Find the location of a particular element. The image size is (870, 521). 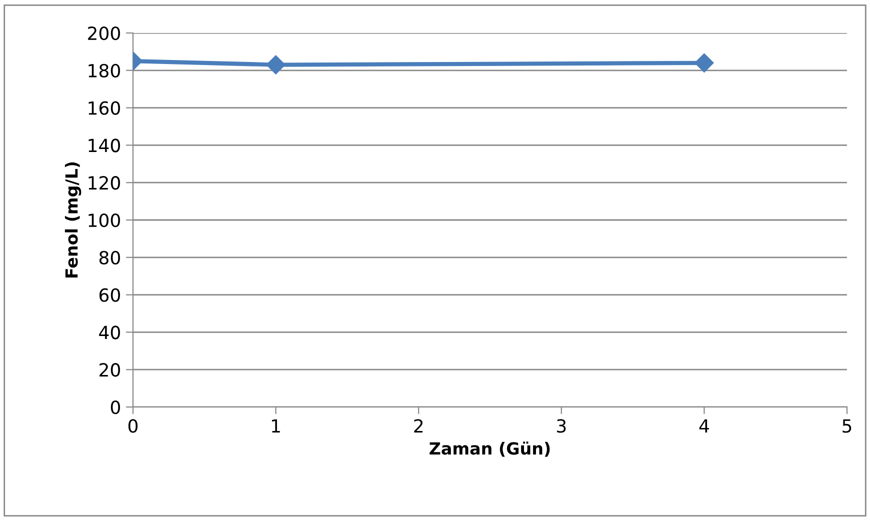

y-tick-label: 100 is located at coordinates (104, 220).